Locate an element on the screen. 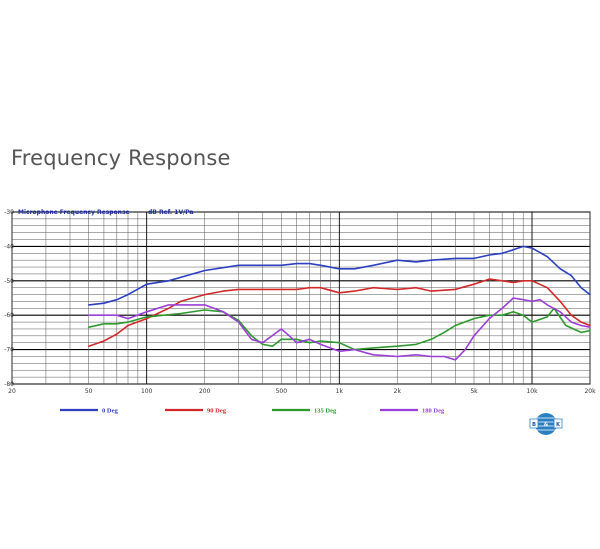 This screenshot has height=549, width=600. legend-label: 180 Deg is located at coordinates (433, 410).